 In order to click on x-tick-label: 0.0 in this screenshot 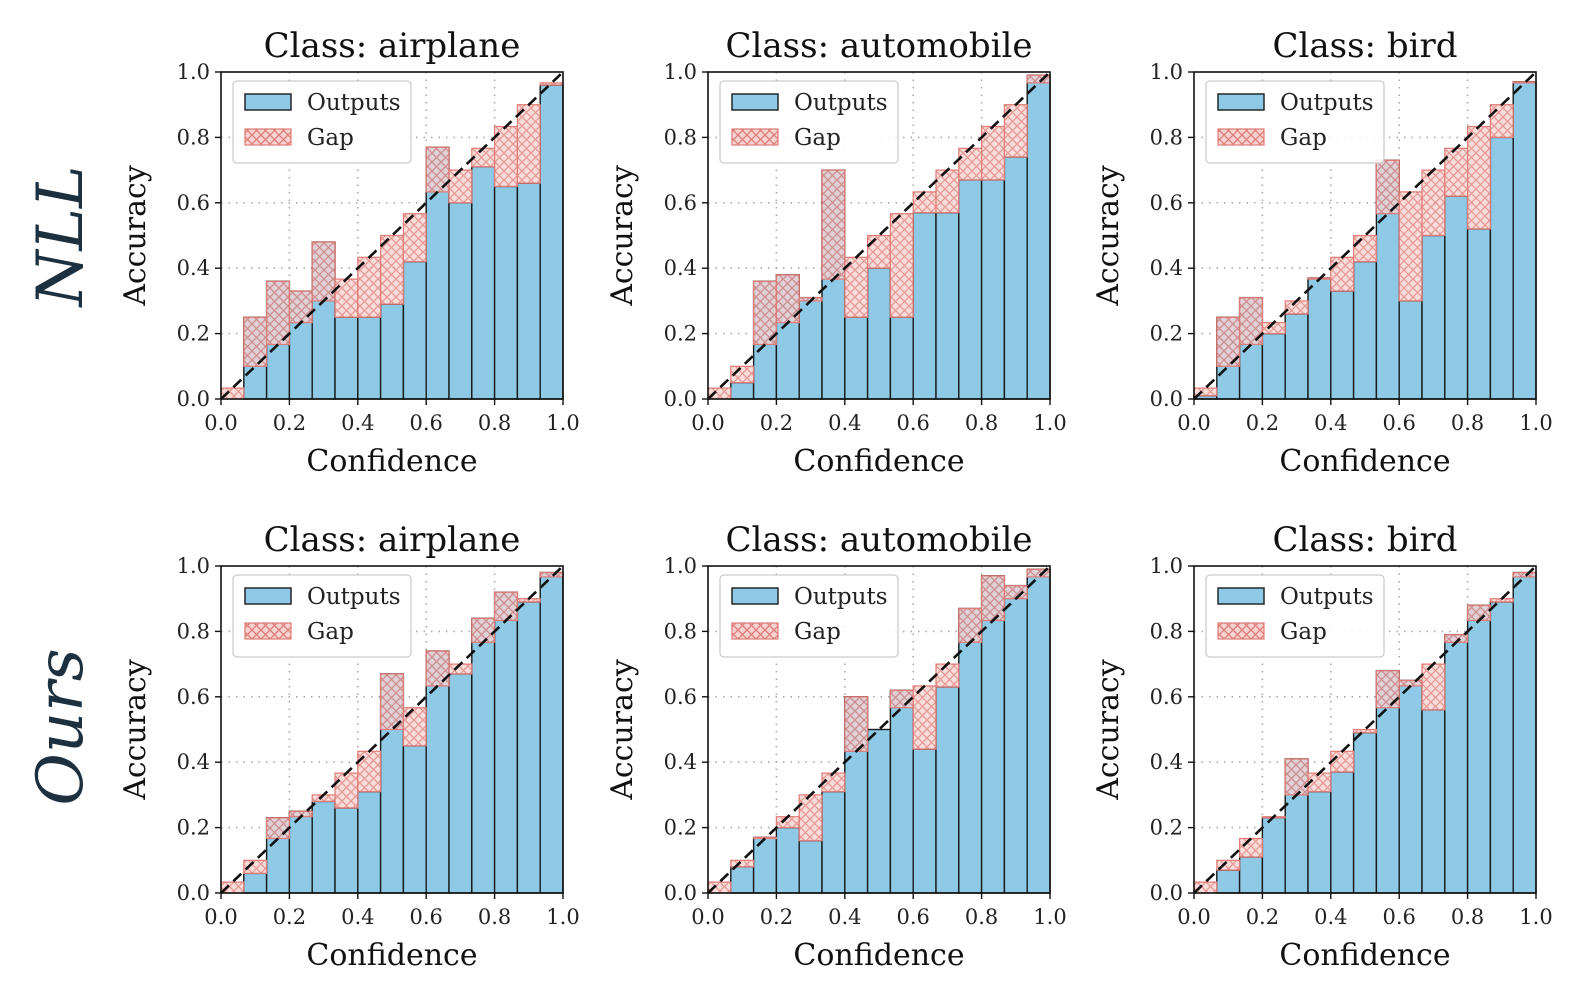, I will do `click(707, 423)`.